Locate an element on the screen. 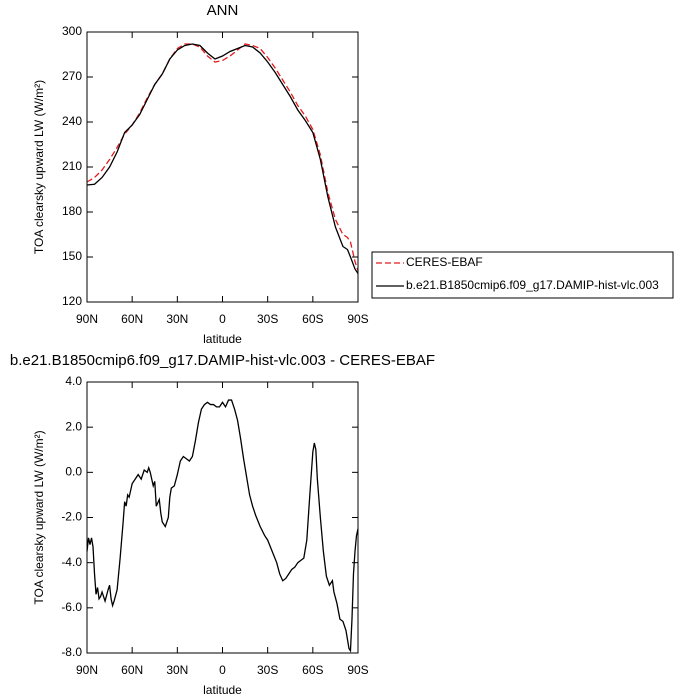  y-tick-label: -6.0 is located at coordinates (71, 607).